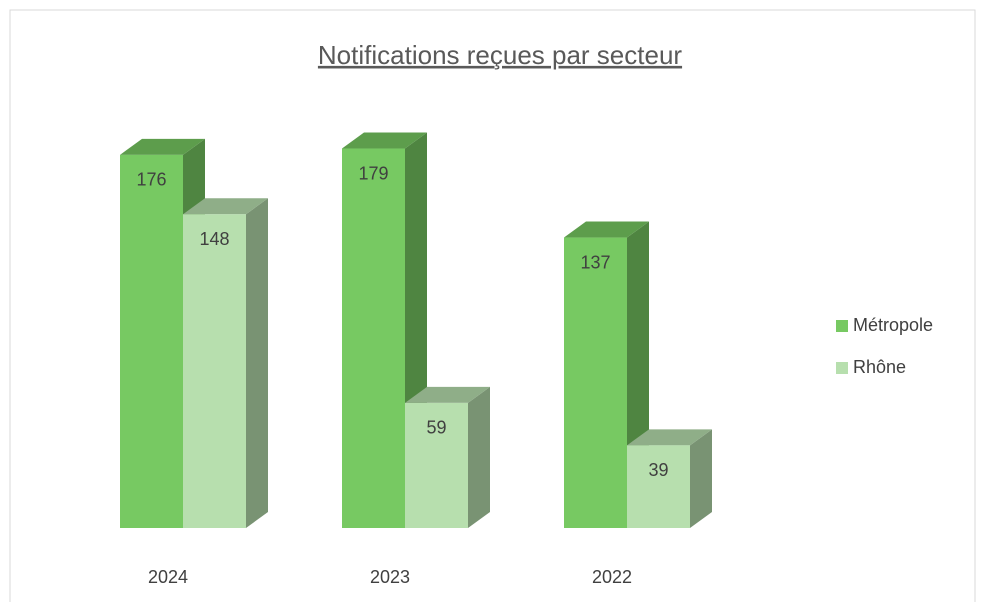 The height and width of the screenshot is (602, 986). Describe the element at coordinates (658, 470) in the screenshot. I see `data-label: 39` at that location.